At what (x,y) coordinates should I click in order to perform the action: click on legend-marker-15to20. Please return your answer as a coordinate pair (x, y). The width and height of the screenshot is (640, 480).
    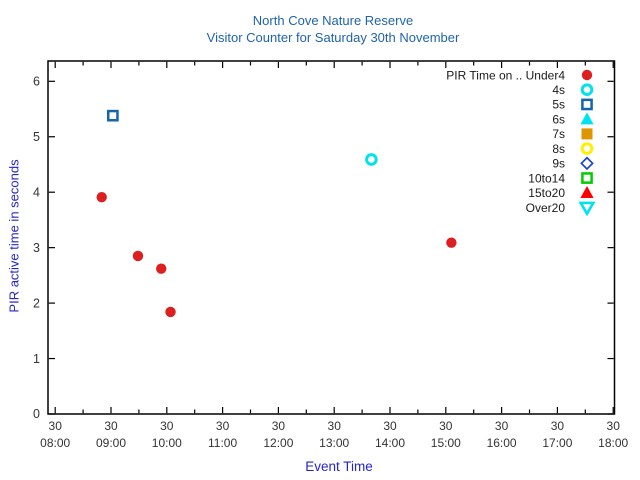
    Looking at the image, I should click on (587, 191).